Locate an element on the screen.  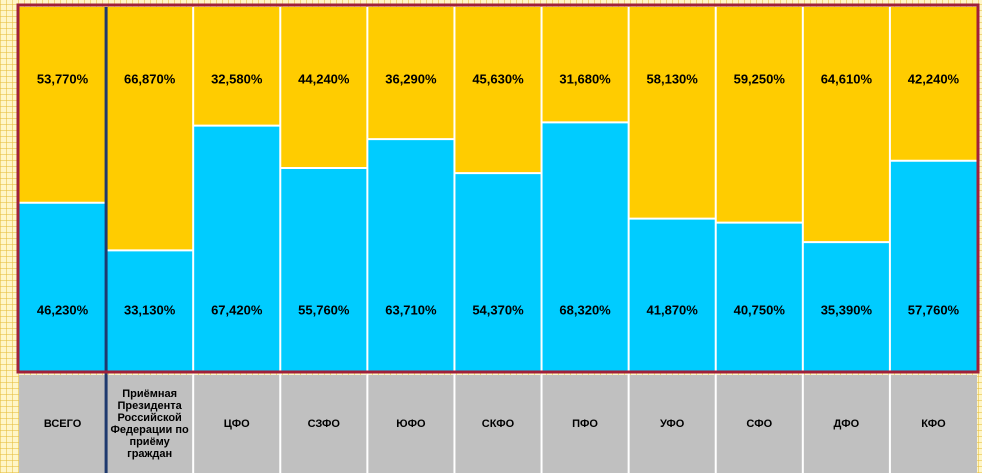
category-box: СЗФО is located at coordinates (323, 424).